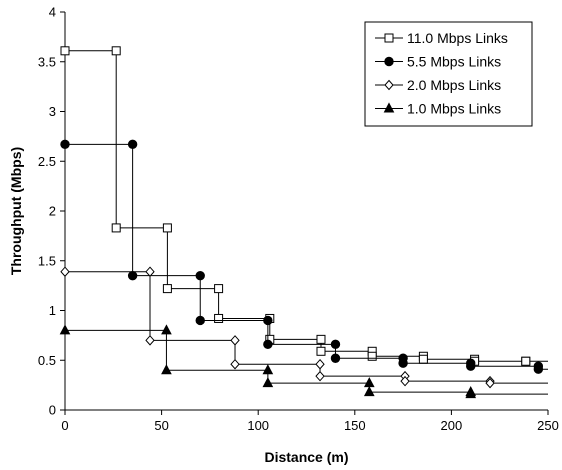  What do you see at coordinates (454, 62) in the screenshot?
I see `legend-label: 5.5 Mbps Links` at bounding box center [454, 62].